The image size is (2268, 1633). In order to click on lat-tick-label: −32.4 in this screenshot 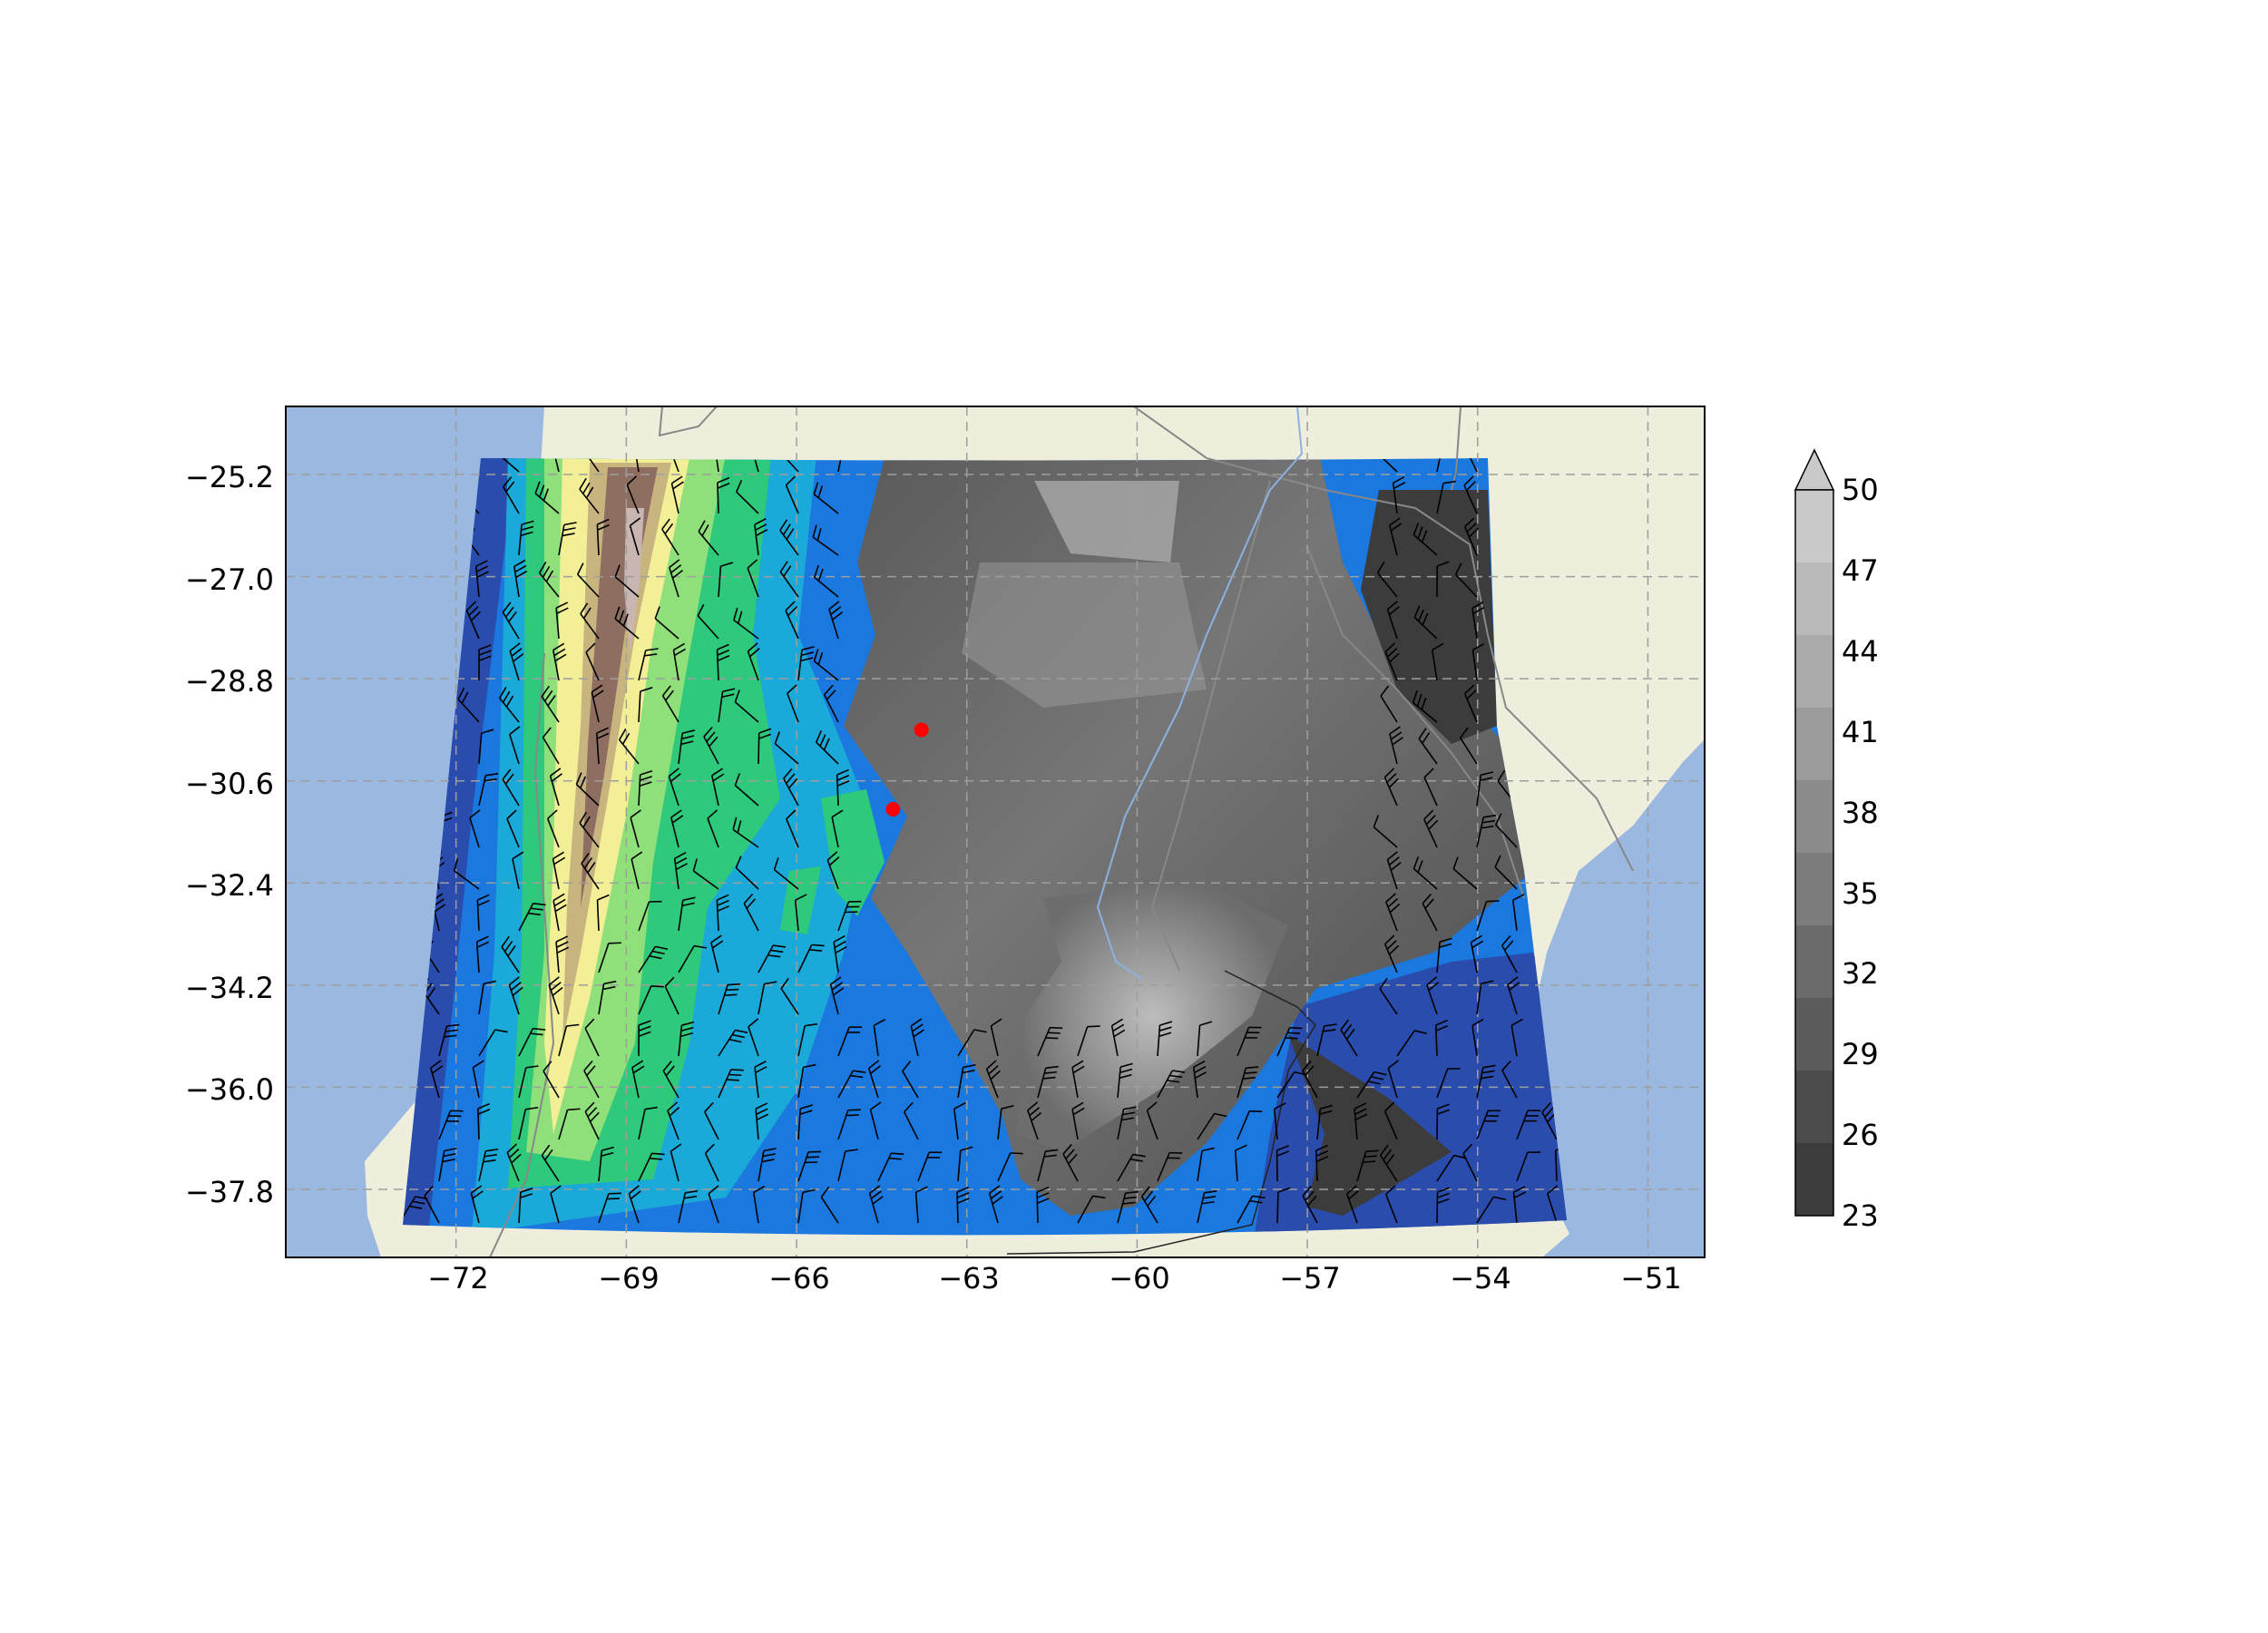, I will do `click(230, 885)`.